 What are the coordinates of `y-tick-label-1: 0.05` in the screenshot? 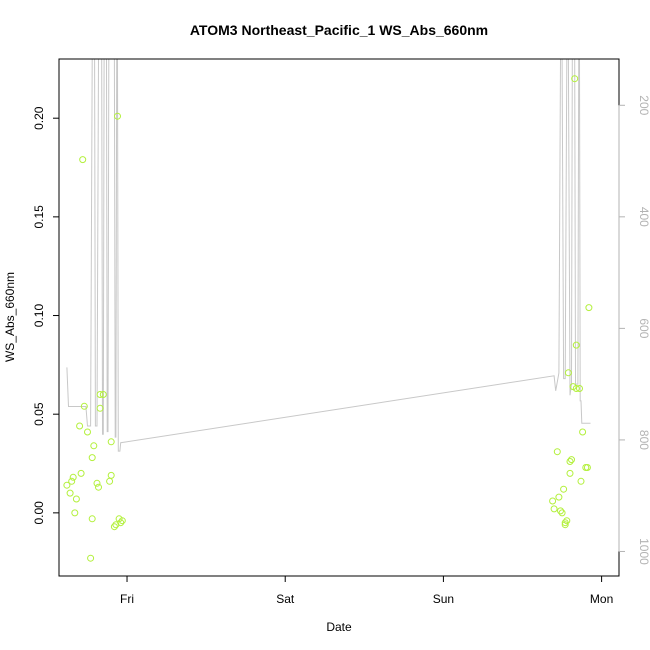 It's located at (39, 414).